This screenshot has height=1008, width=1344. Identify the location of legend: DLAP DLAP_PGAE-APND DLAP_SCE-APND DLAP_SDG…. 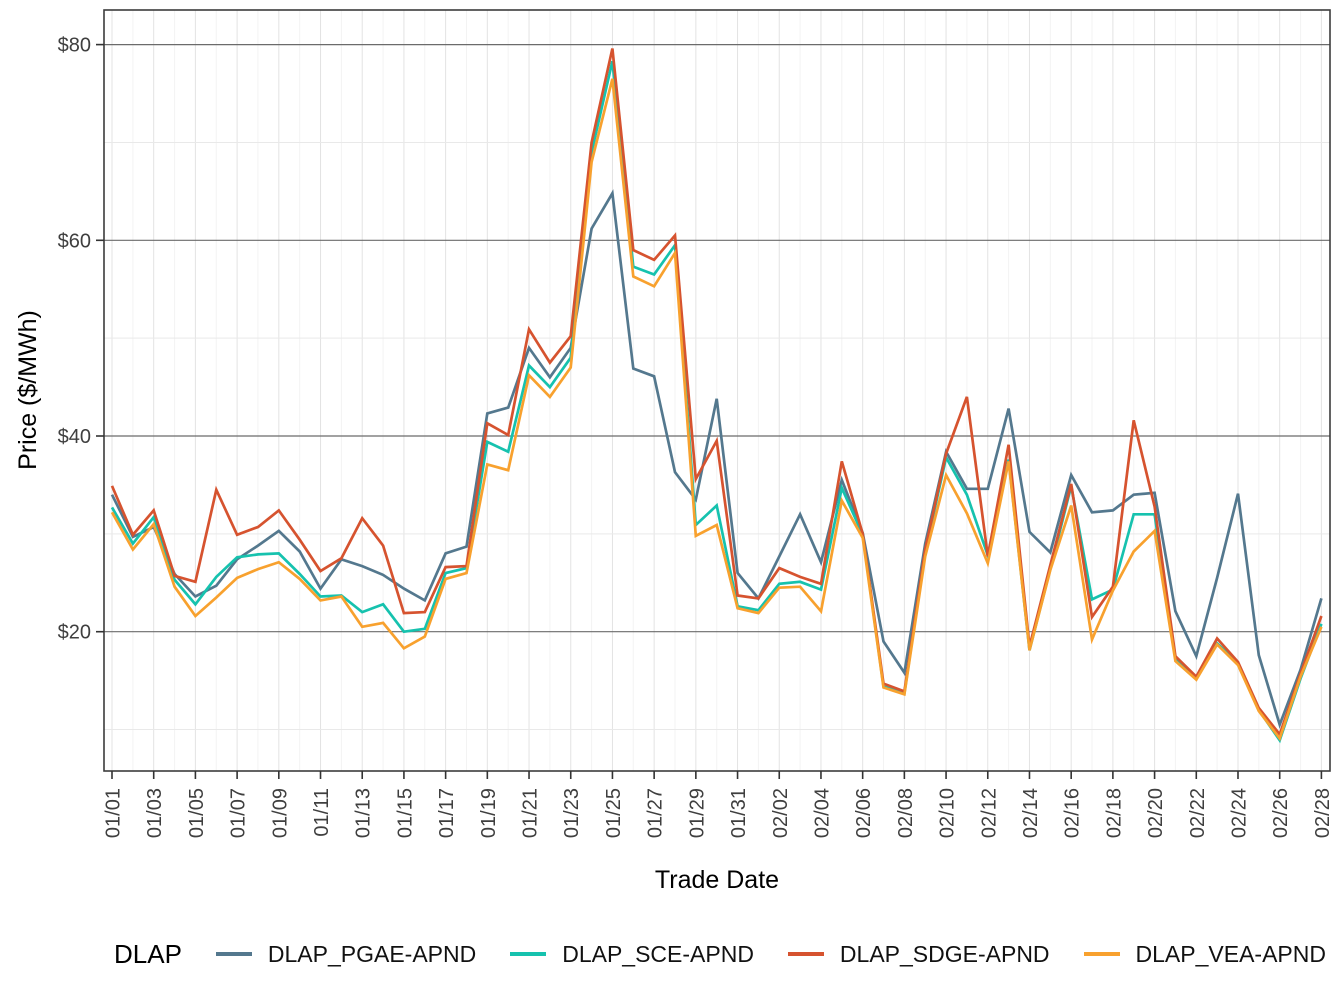
(672, 954).